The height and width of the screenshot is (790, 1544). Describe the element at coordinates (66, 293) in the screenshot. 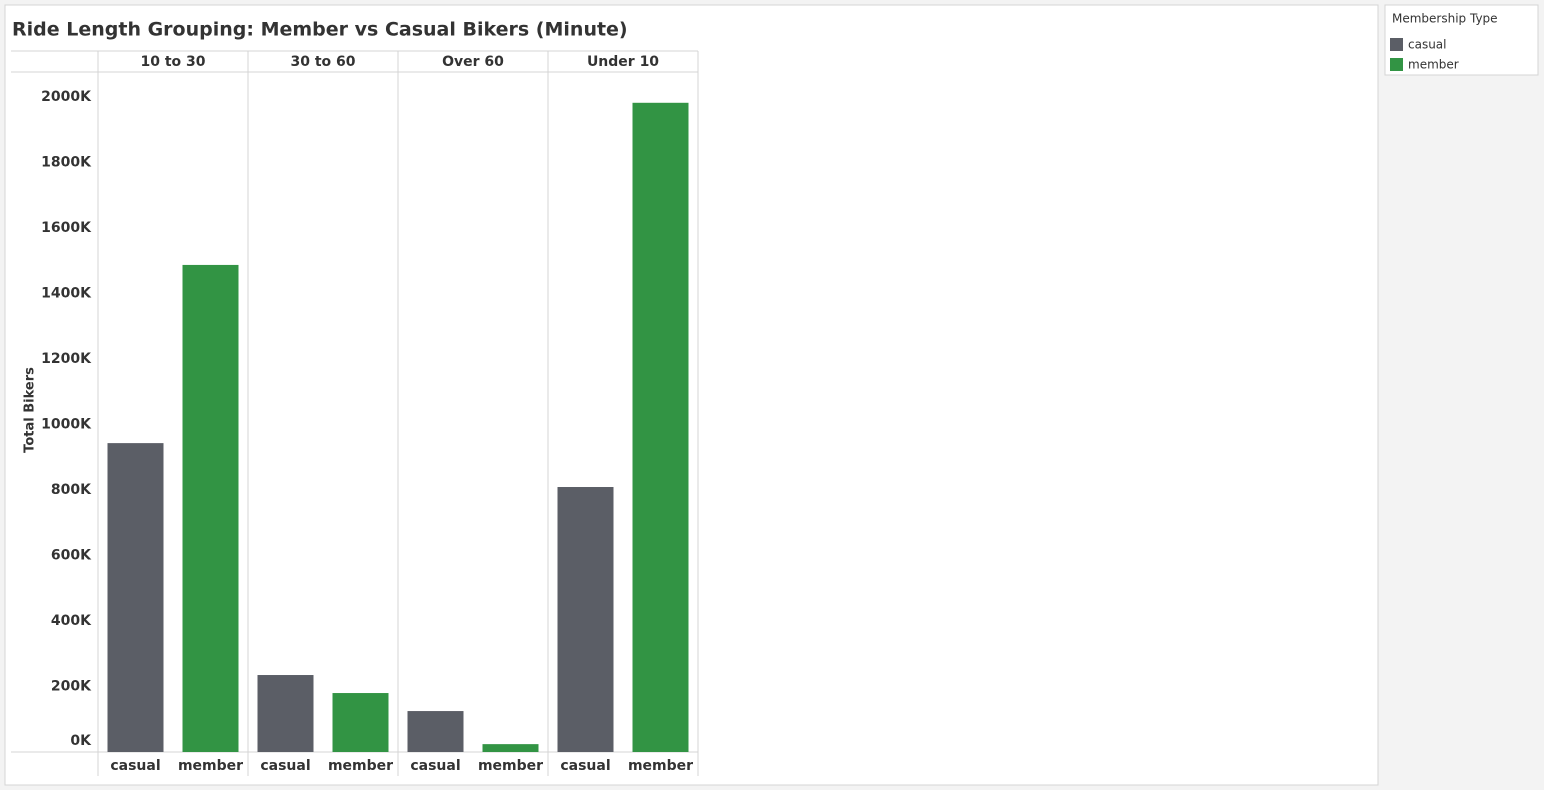

I see `y-tick-label: 1400K` at that location.